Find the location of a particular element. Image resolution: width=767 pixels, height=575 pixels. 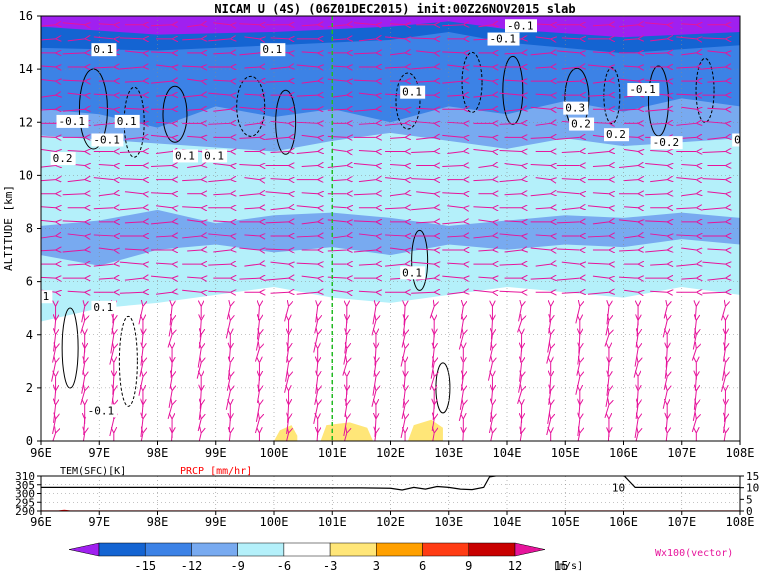

precip-legend: PRCP [mm/hr] is located at coordinates (216, 471).